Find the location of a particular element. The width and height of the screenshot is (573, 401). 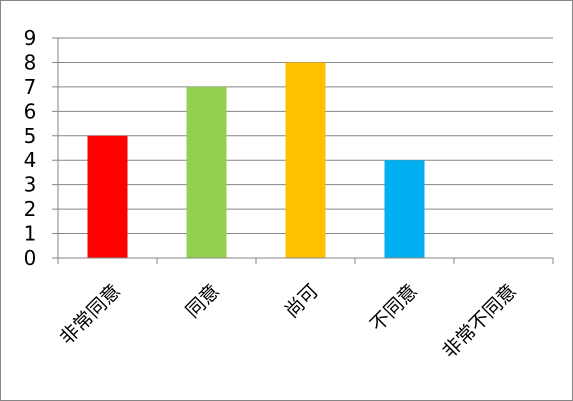

y-tick-label: 4 is located at coordinates (30, 160).